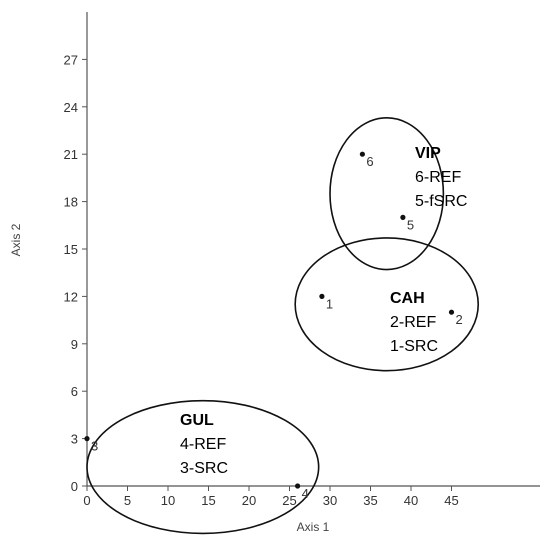 The width and height of the screenshot is (550, 546). I want to click on x-tick-label: 5, so click(127, 500).